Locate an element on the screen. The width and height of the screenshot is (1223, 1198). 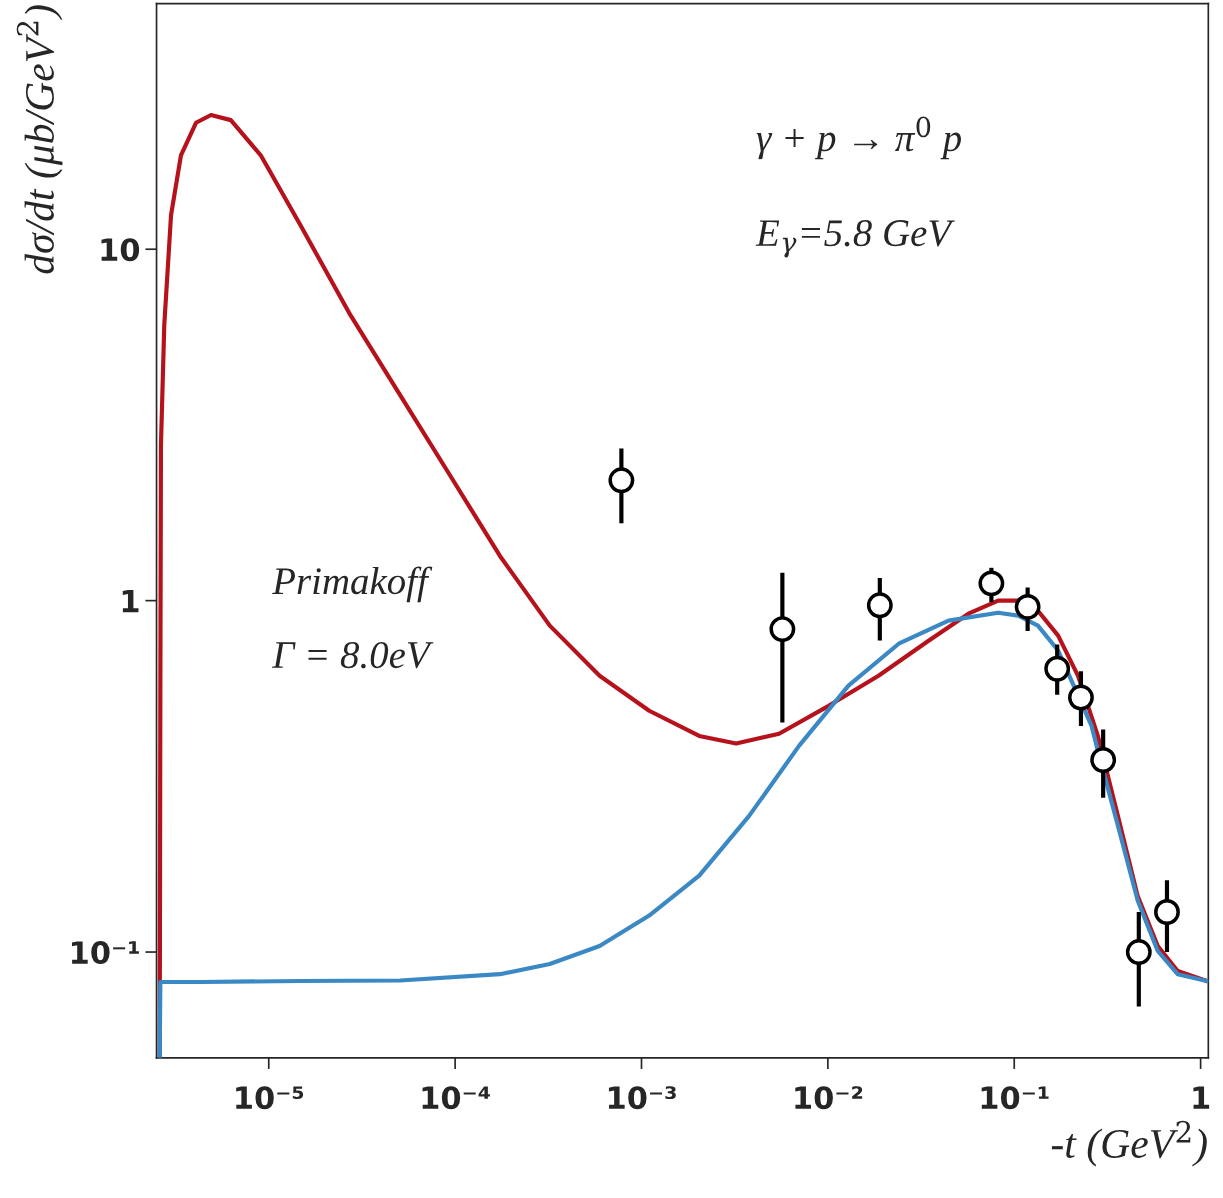
annotation: Γ = 8.0eV is located at coordinates (352, 655).